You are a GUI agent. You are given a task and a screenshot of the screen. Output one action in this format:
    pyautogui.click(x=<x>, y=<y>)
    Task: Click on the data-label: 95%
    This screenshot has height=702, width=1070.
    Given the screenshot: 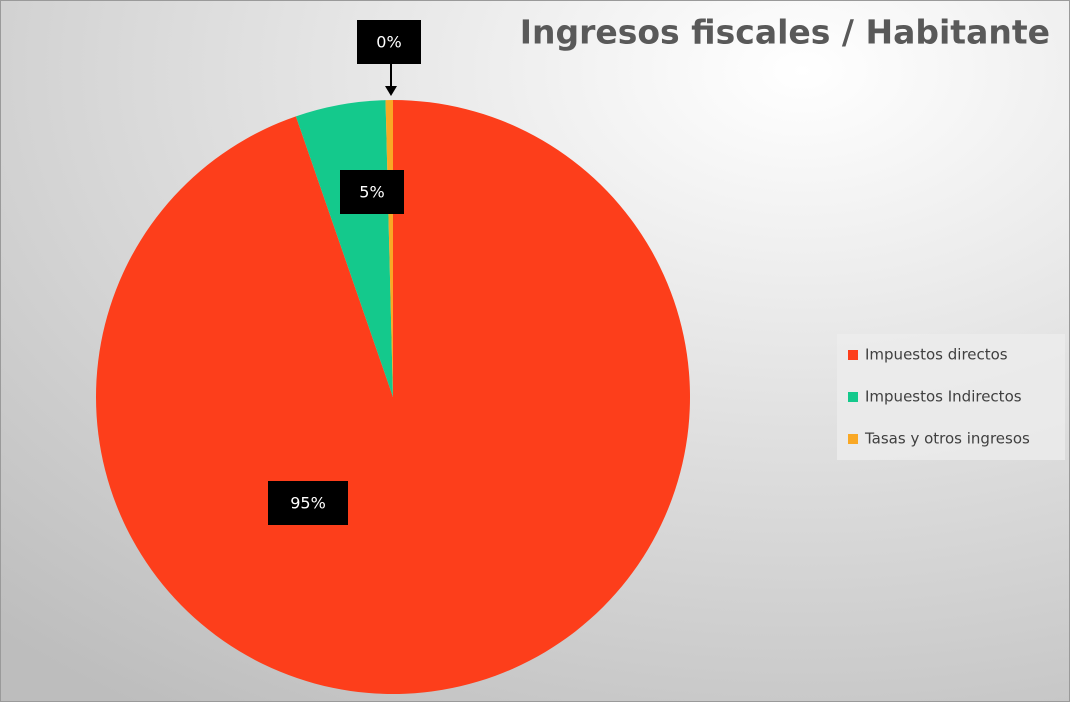 What is the action you would take?
    pyautogui.click(x=308, y=503)
    